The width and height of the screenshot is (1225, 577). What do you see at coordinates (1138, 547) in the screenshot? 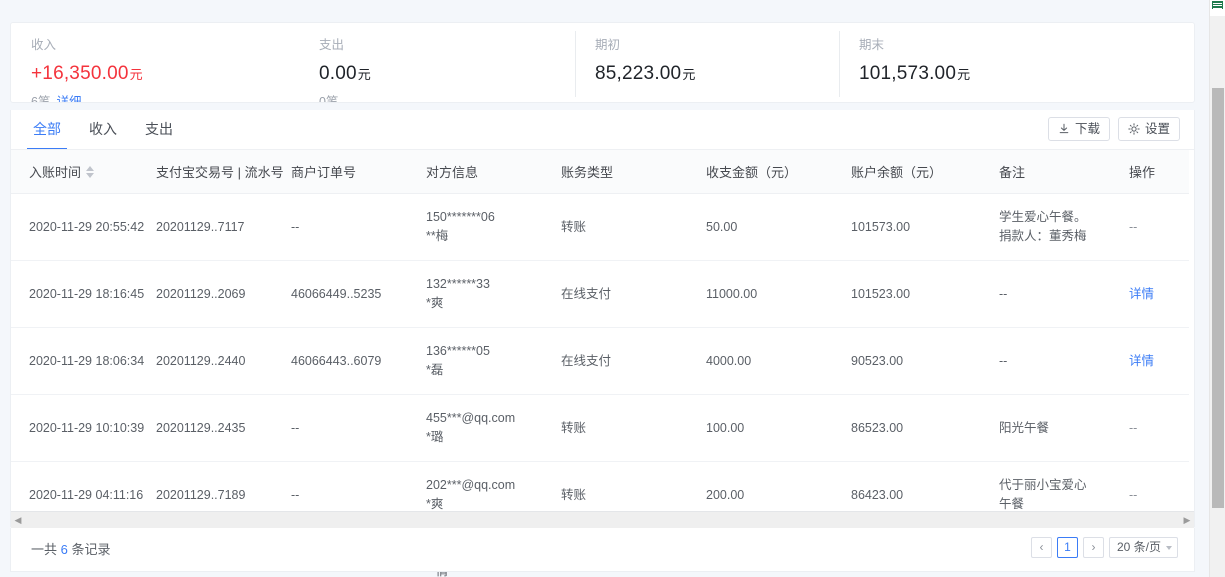
I see `page-size-label: 20 条/页` at bounding box center [1138, 547].